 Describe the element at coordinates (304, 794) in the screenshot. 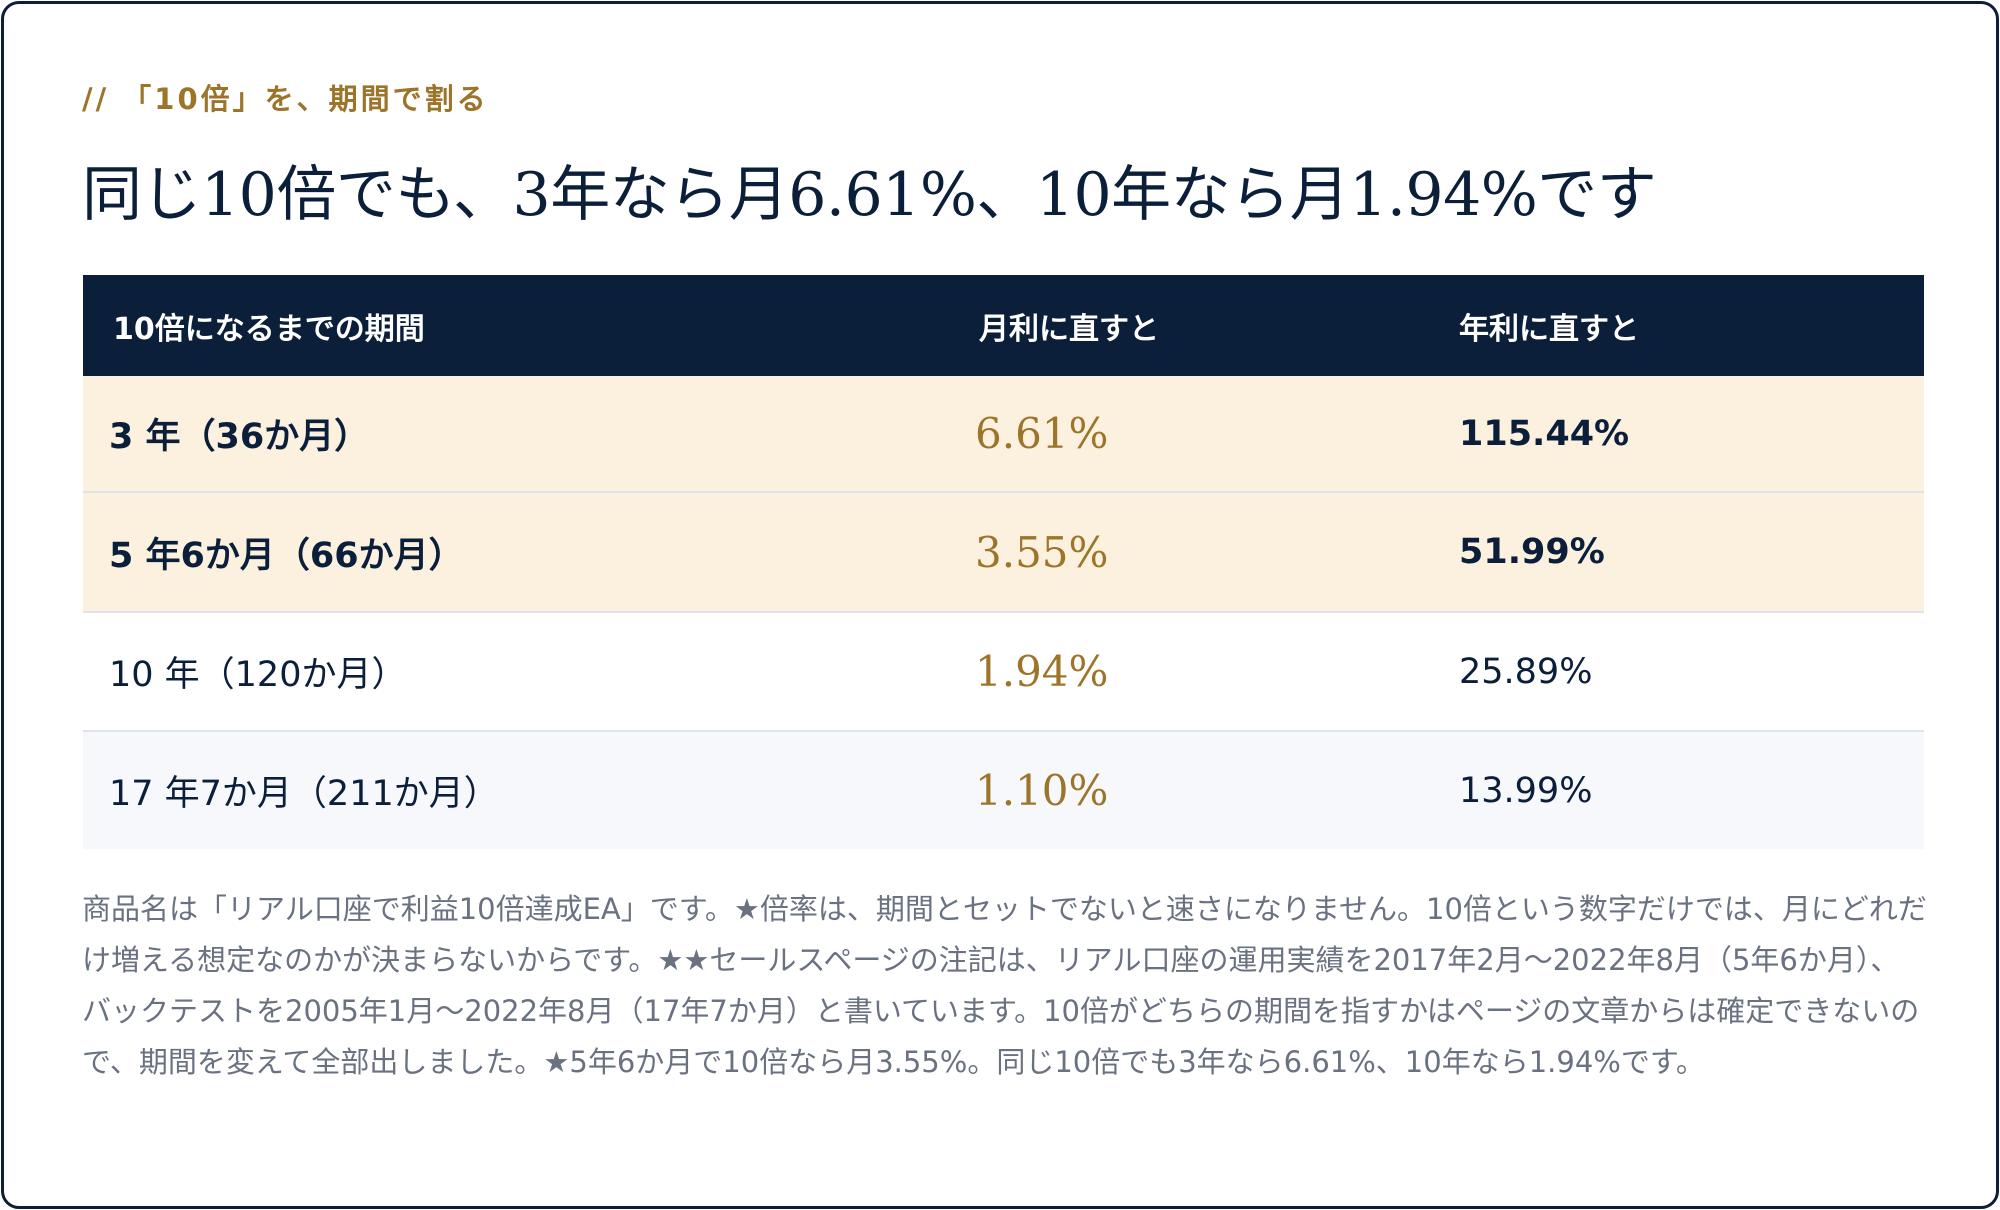

I see `period-cell: 17 年7か月（211か月）` at that location.